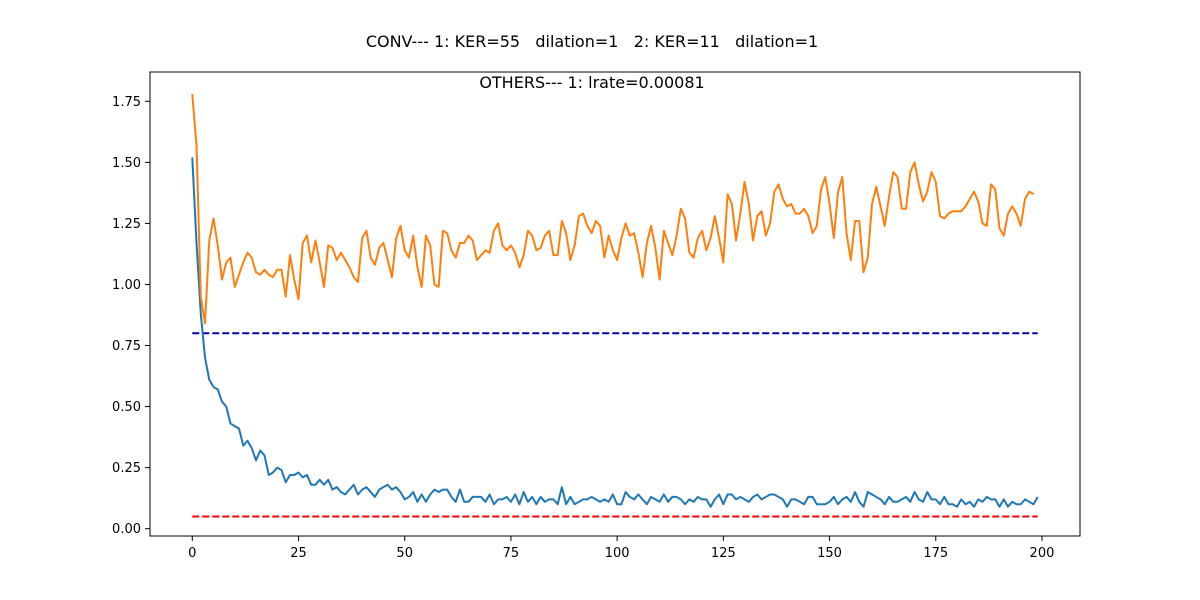 The height and width of the screenshot is (600, 1200). Describe the element at coordinates (511, 553) in the screenshot. I see `x-tick-label: 75` at that location.